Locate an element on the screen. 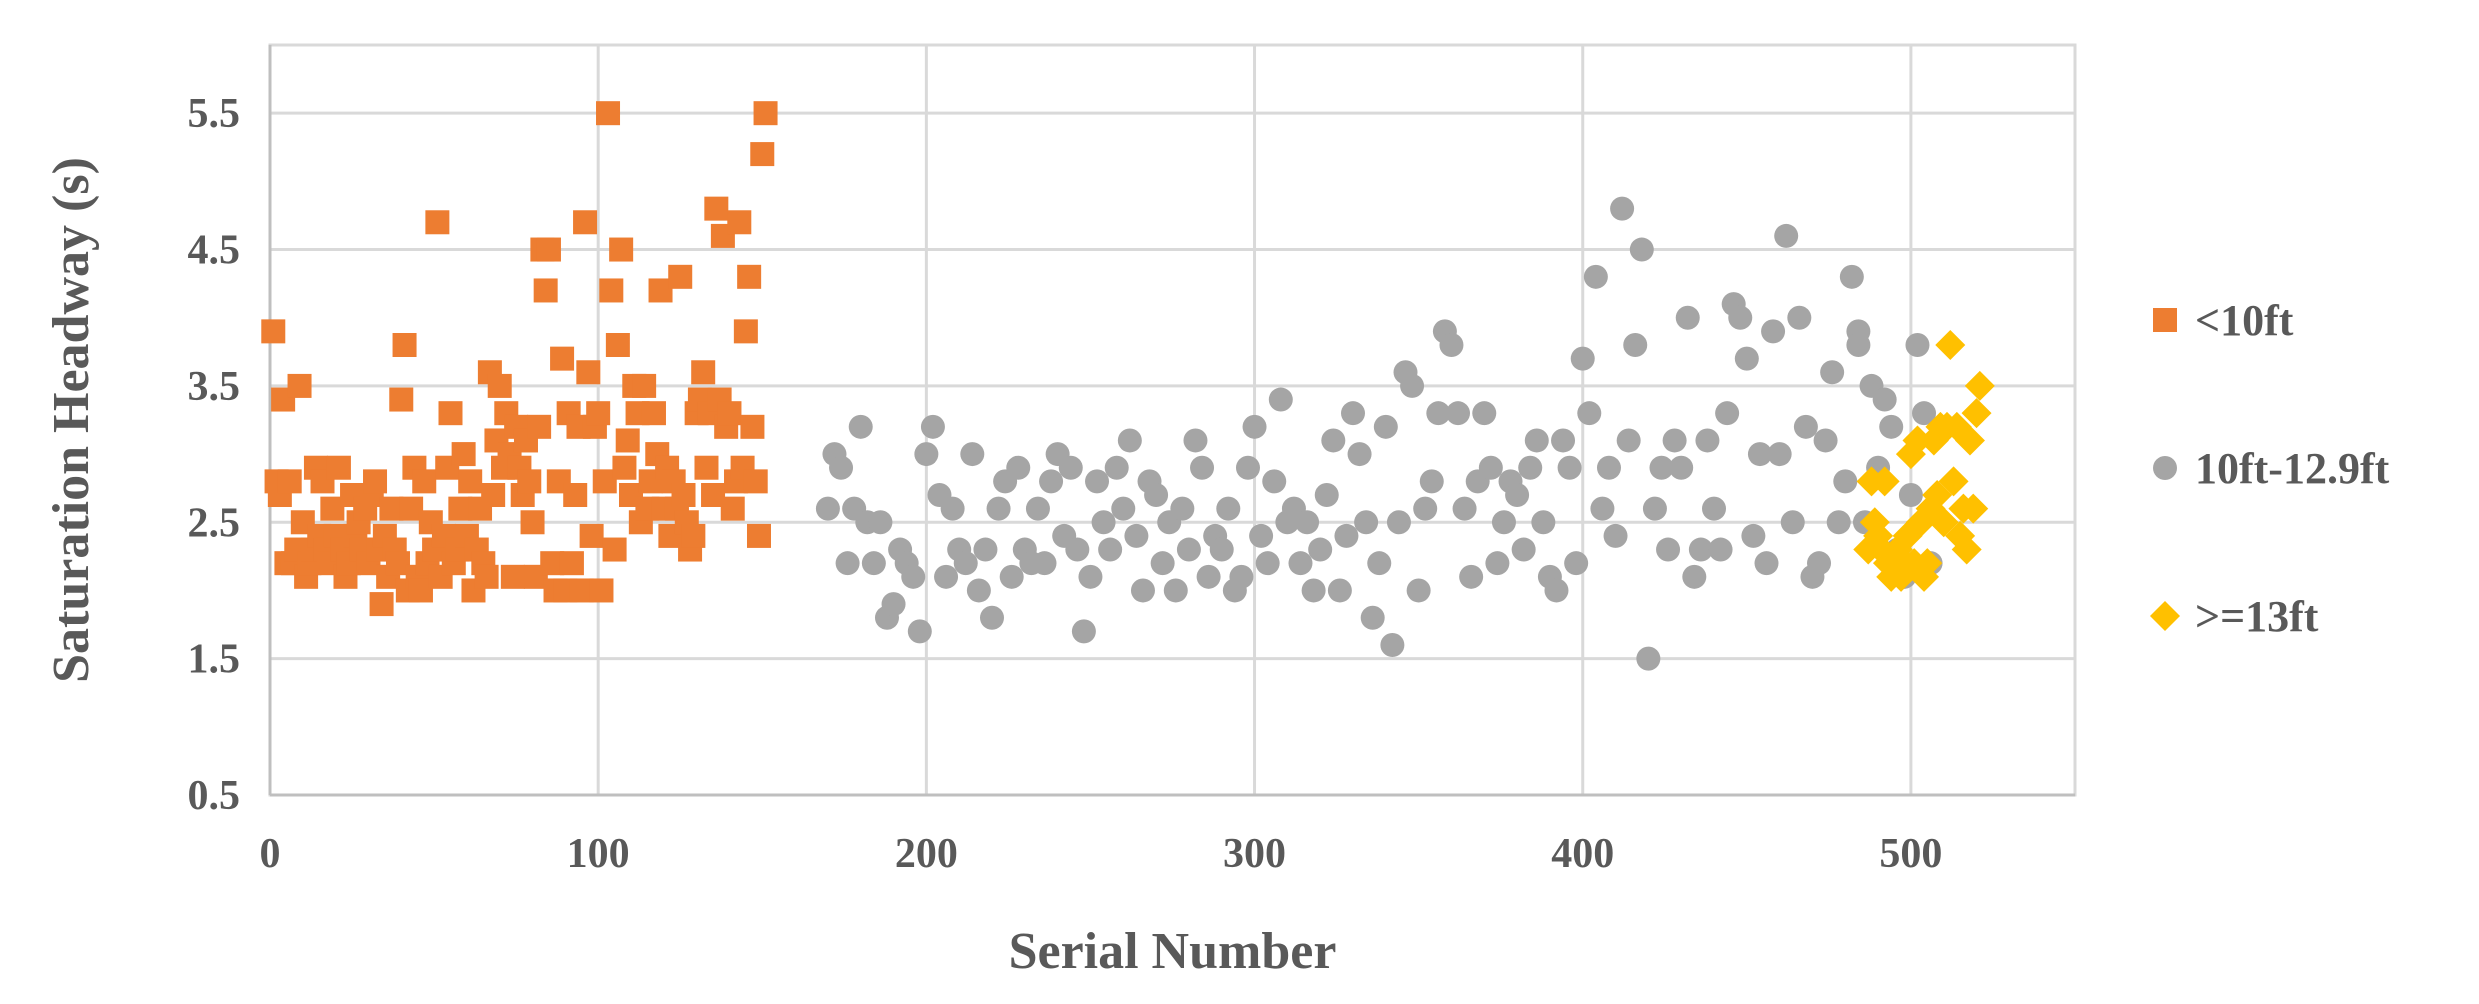 Image resolution: width=2479 pixels, height=1004 pixels. series-diamond is located at coordinates (1924, 461).